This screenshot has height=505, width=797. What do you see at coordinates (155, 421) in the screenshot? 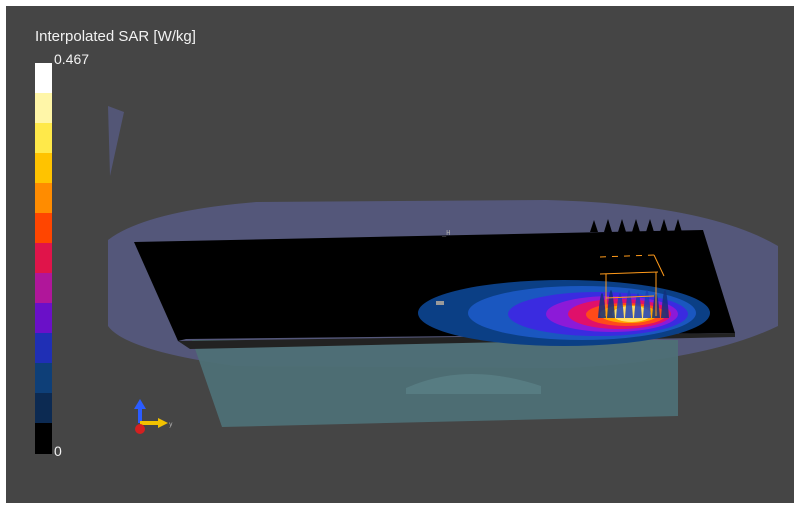
I see `axes-triad: y` at bounding box center [155, 421].